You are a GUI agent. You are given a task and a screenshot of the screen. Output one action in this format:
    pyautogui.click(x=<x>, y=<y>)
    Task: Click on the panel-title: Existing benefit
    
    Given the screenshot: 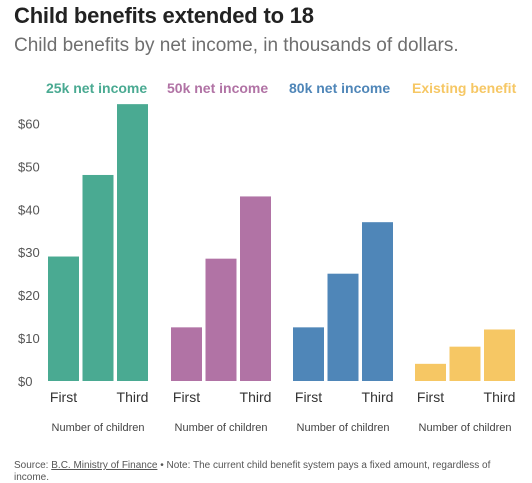 What is the action you would take?
    pyautogui.click(x=464, y=88)
    